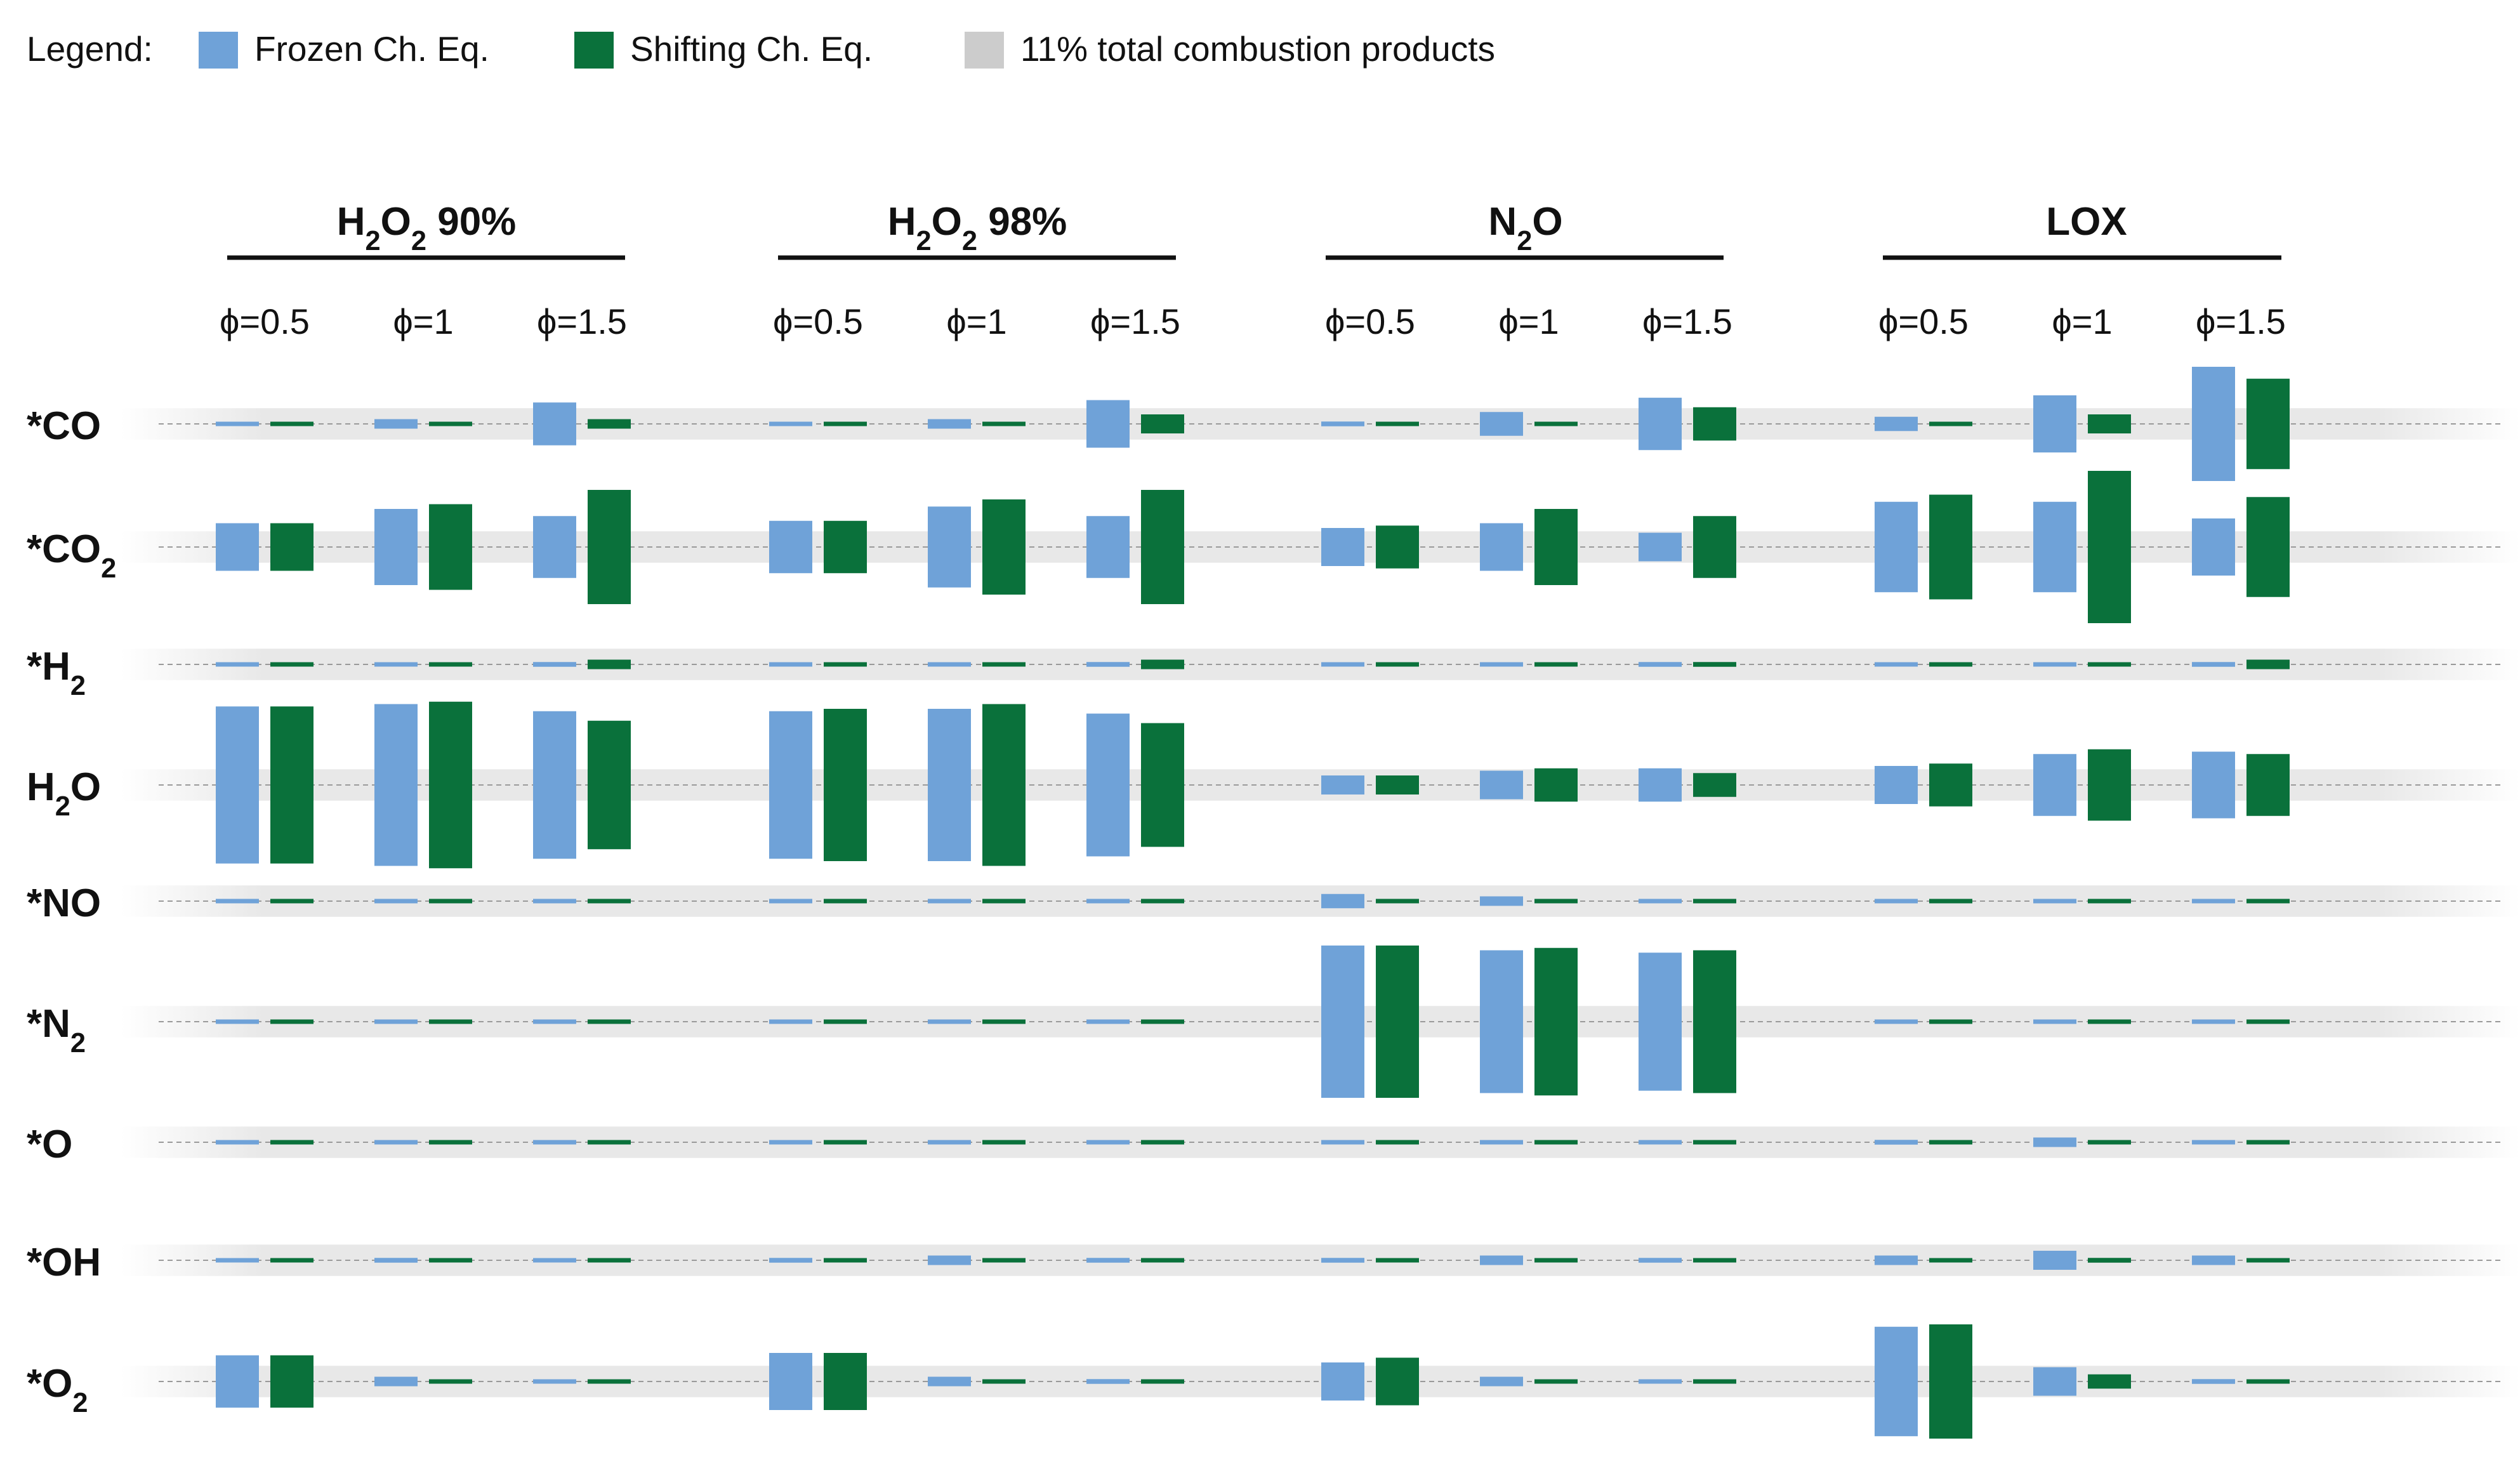 Image resolution: width=2520 pixels, height=1457 pixels. Describe the element at coordinates (64, 426) in the screenshot. I see `species-label: *CO` at that location.